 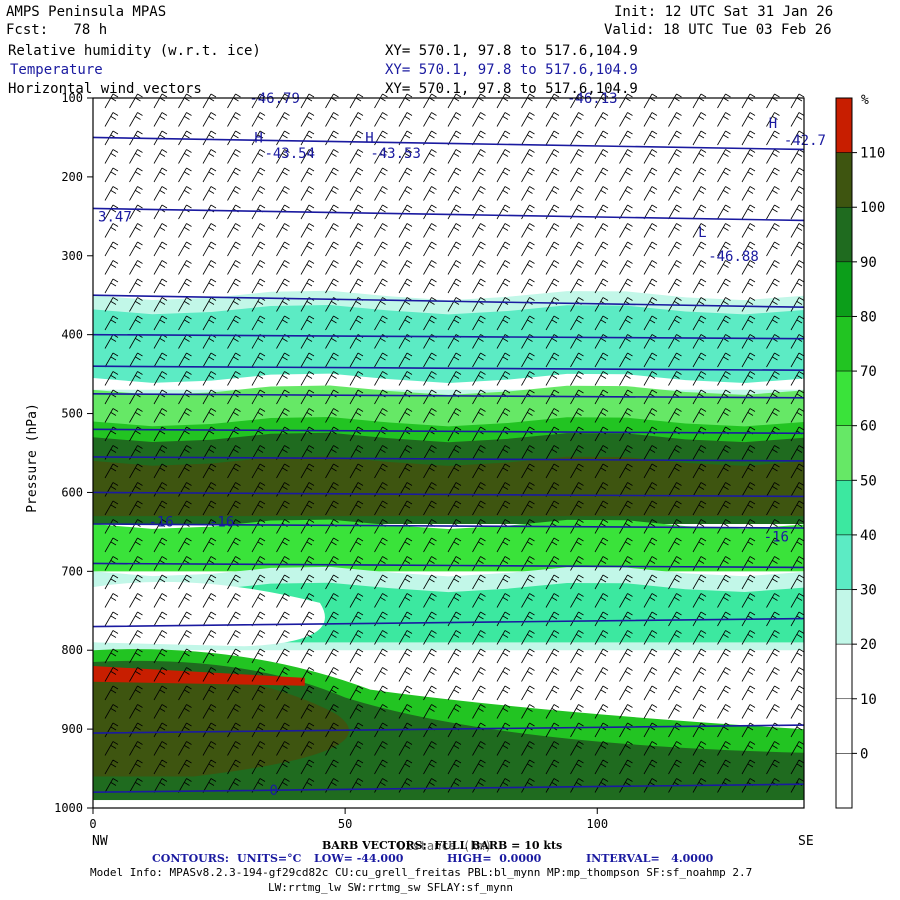 What do you see at coordinates (448, 804) in the screenshot?
I see `surface-strip` at bounding box center [448, 804].